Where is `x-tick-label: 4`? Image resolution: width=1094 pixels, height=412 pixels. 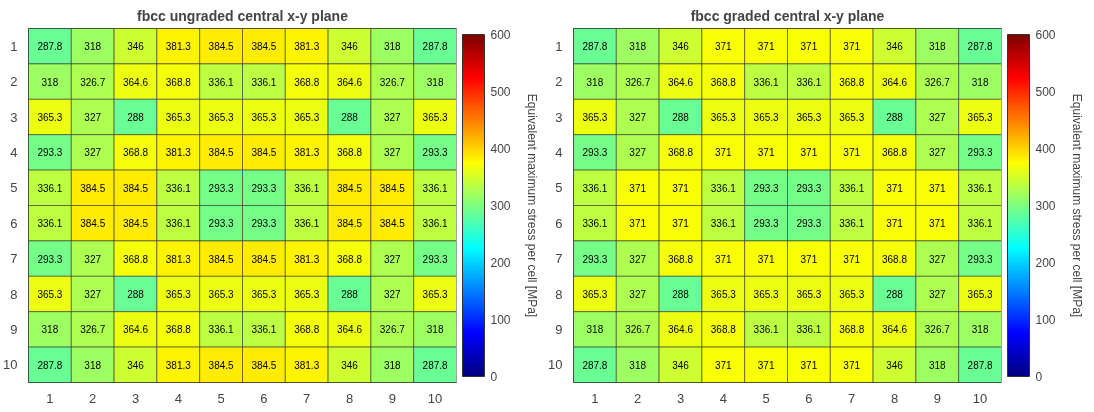
x-tick-label: 4 is located at coordinates (723, 398).